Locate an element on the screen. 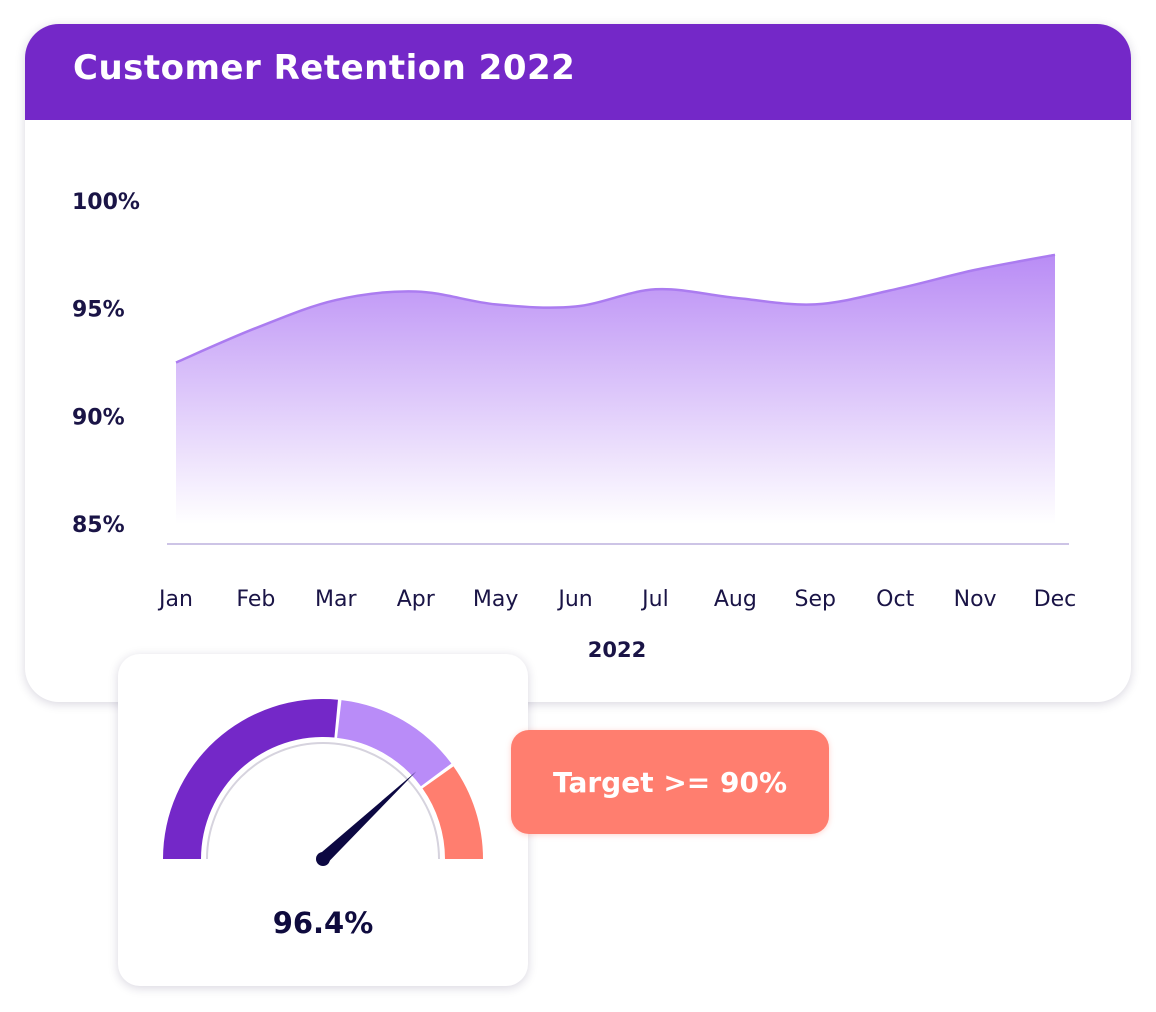 The height and width of the screenshot is (1012, 1156). x-tick-label: Mar is located at coordinates (336, 599).